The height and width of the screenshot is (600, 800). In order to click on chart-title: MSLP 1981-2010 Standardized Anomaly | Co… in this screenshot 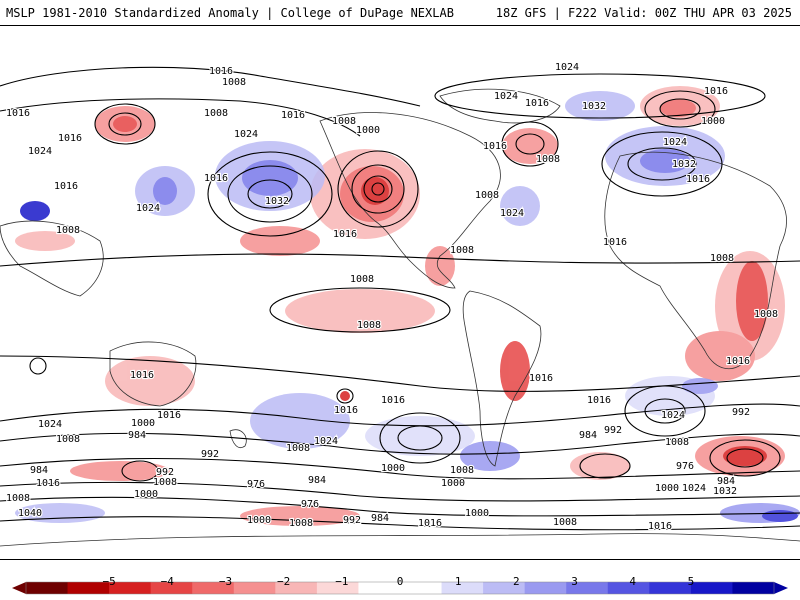, I will do `click(230, 13)`.